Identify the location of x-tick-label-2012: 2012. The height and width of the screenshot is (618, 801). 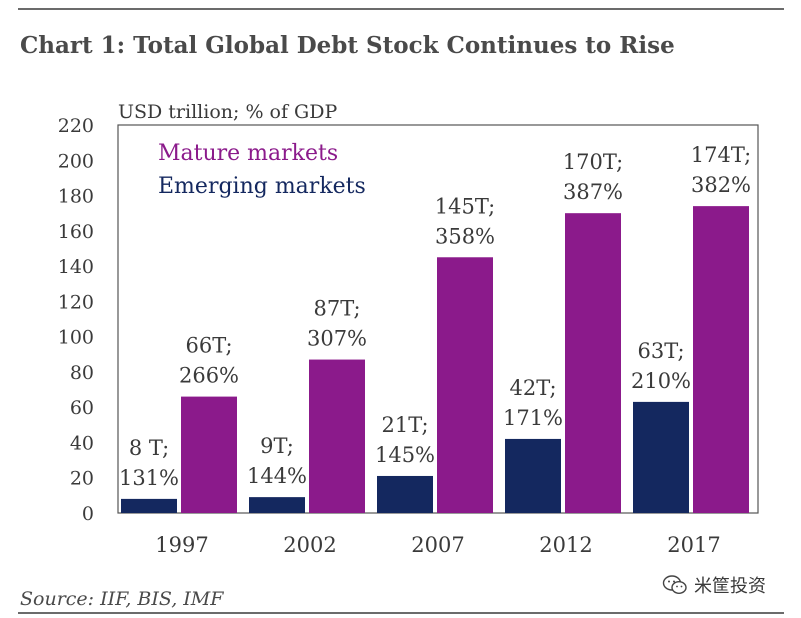
(565, 545).